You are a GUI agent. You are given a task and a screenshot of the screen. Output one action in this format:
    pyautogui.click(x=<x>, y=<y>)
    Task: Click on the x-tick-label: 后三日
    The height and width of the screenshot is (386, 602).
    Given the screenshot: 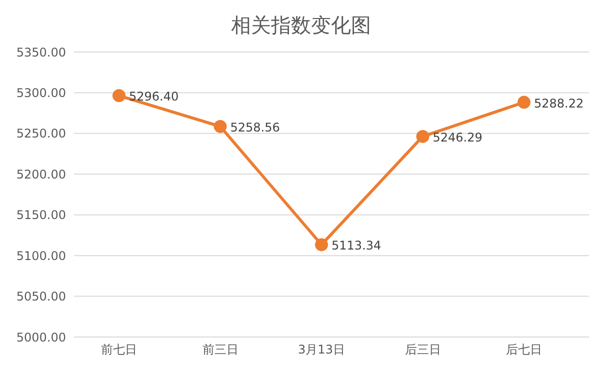 What is the action you would take?
    pyautogui.click(x=422, y=349)
    